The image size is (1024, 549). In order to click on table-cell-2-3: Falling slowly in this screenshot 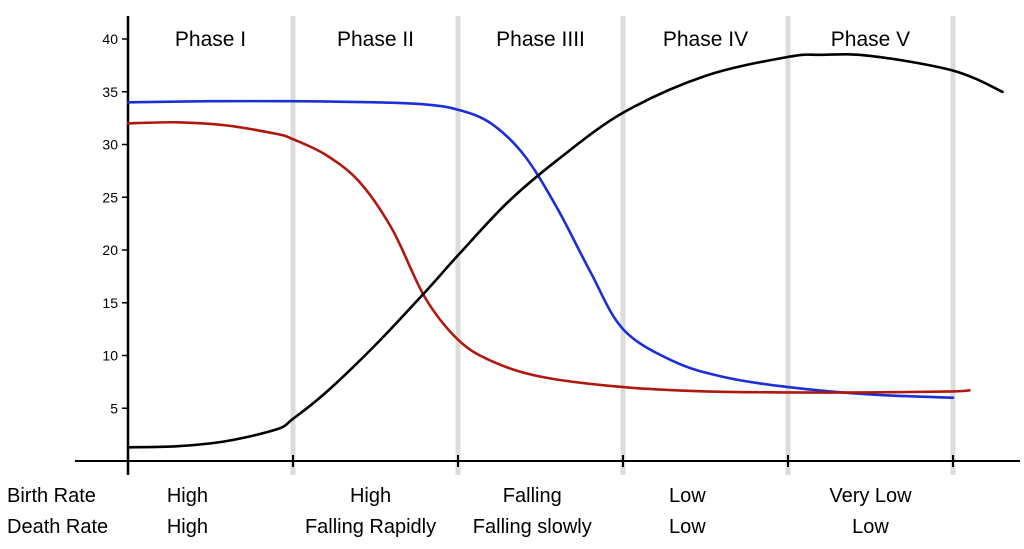, I will do `click(532, 527)`.